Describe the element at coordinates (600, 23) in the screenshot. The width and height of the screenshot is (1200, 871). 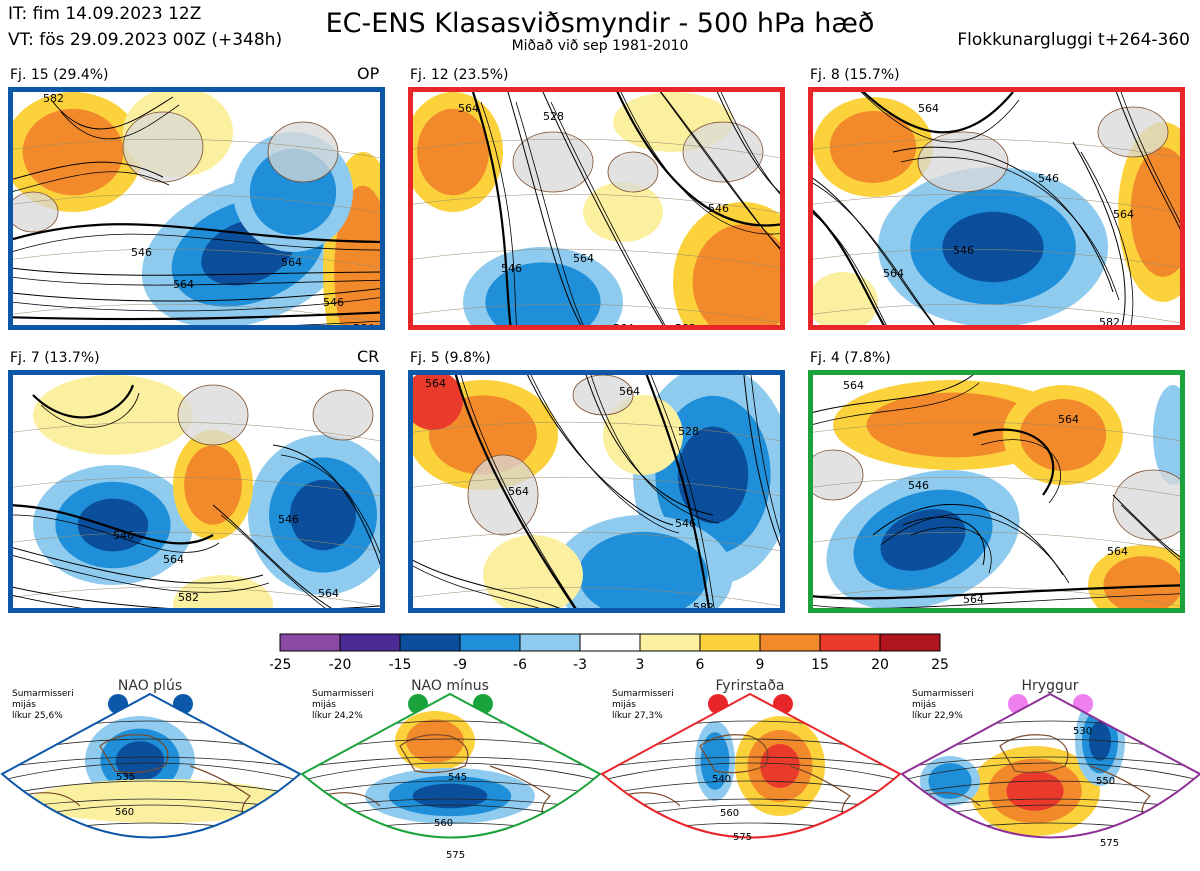
I see `page-title: EC-ENS Klasasviðsmyndir - 500 hPa hæð` at that location.